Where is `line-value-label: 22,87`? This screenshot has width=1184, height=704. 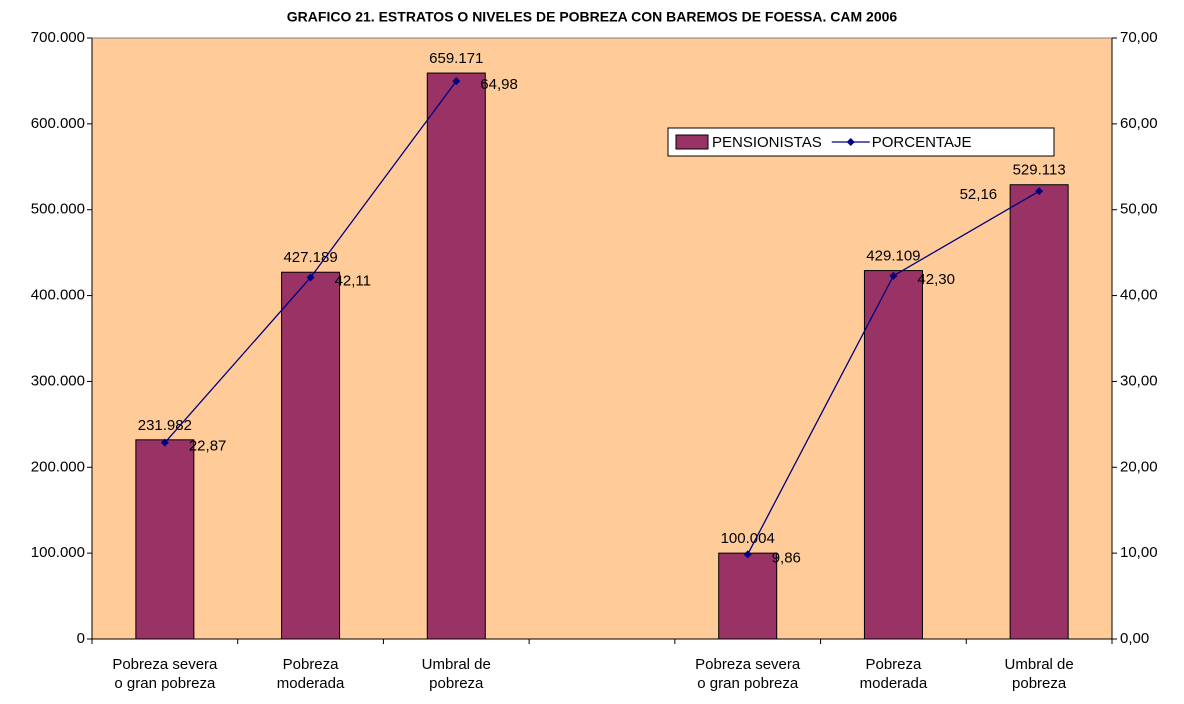 line-value-label: 22,87 is located at coordinates (208, 446).